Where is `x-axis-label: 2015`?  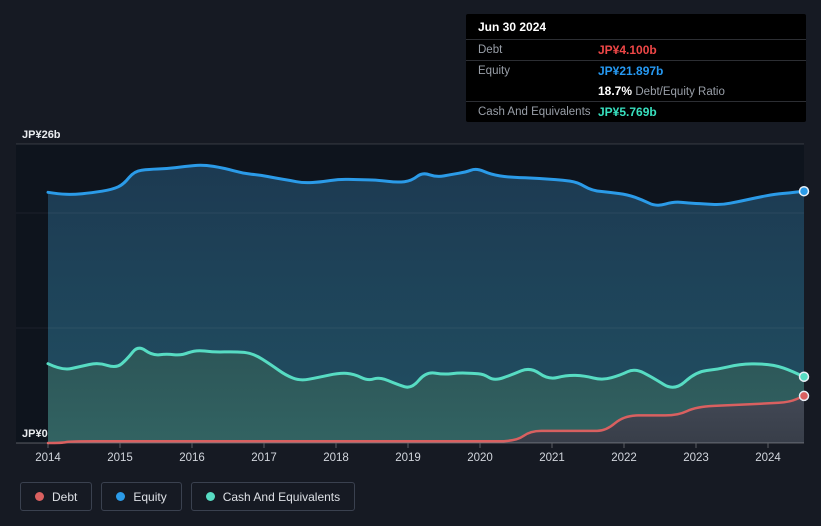 x-axis-label: 2015 is located at coordinates (120, 458).